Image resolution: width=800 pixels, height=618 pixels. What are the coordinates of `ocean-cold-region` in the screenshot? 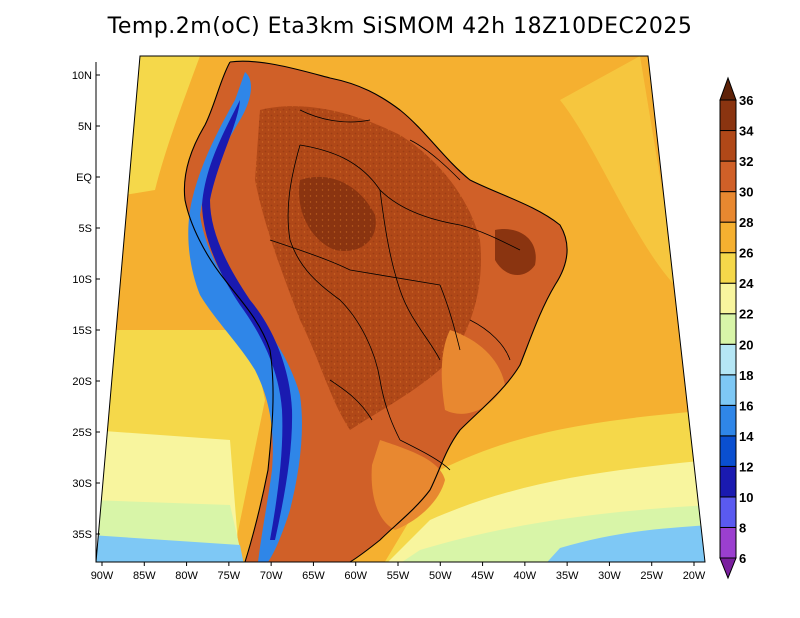 It's located at (400, 531).